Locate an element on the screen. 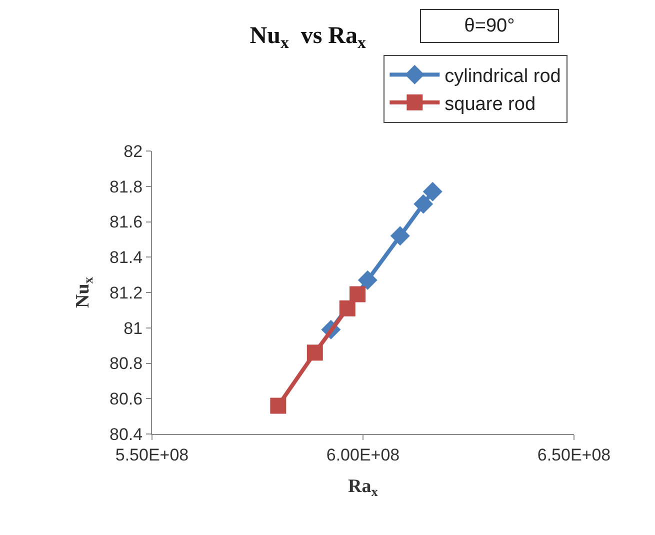  y-tick-label: 81.2 is located at coordinates (126, 292).